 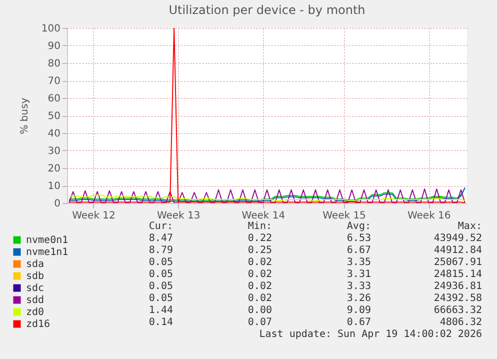 I want to click on text: 3.26, so click(x=358, y=299).